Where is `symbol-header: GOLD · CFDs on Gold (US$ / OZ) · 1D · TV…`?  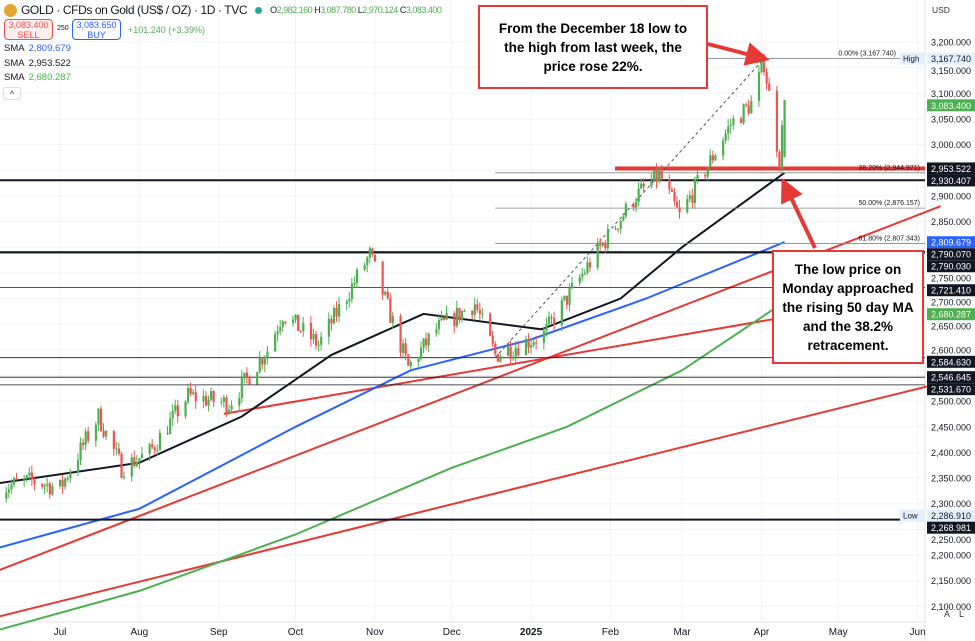
symbol-header: GOLD · CFDs on Gold (US$ / OZ) · 1D · TV… is located at coordinates (223, 10).